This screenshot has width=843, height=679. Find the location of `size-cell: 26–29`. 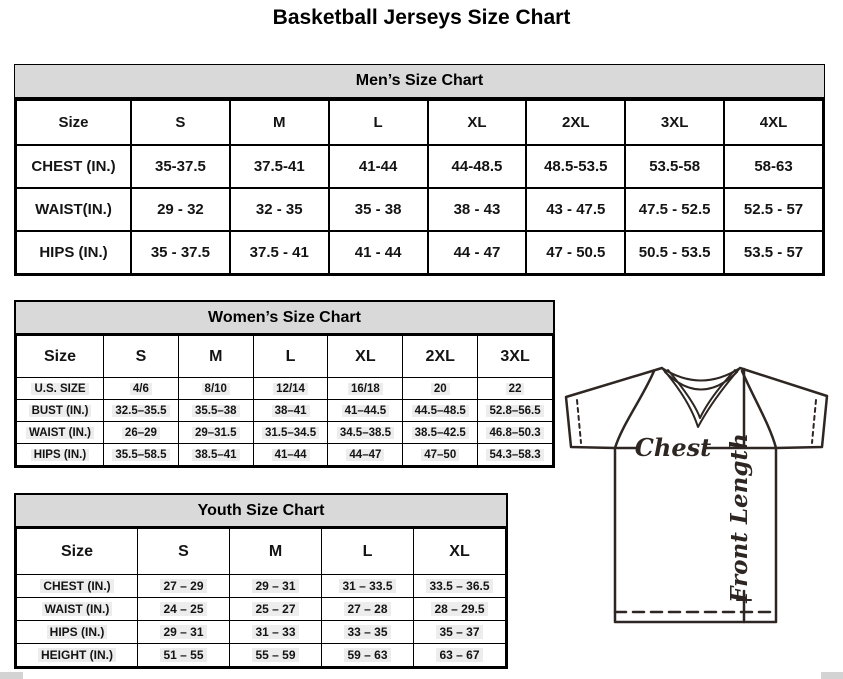

size-cell: 26–29 is located at coordinates (141, 432).